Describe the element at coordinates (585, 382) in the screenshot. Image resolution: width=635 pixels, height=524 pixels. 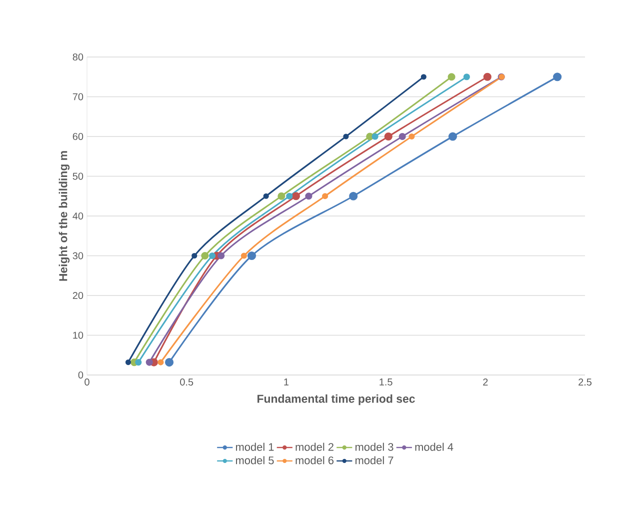
I see `x-tick-label: 2.5` at that location.